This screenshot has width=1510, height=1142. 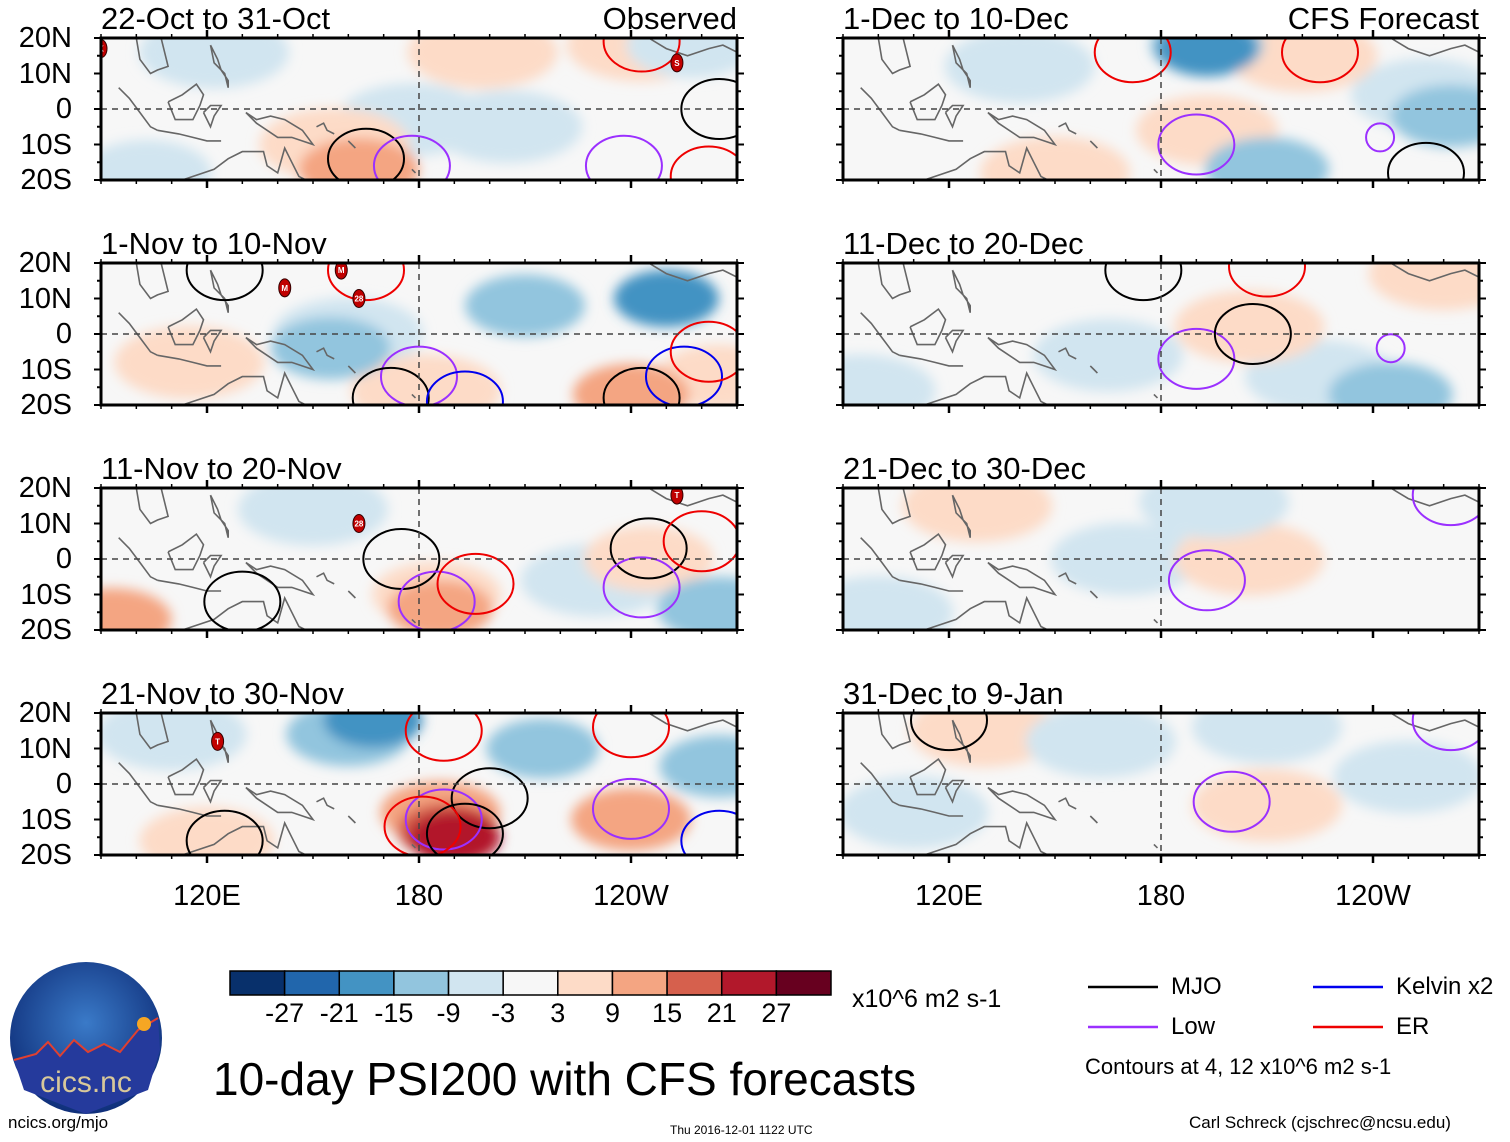 I want to click on colorbar-tick-label: -9, so click(x=448, y=1013).